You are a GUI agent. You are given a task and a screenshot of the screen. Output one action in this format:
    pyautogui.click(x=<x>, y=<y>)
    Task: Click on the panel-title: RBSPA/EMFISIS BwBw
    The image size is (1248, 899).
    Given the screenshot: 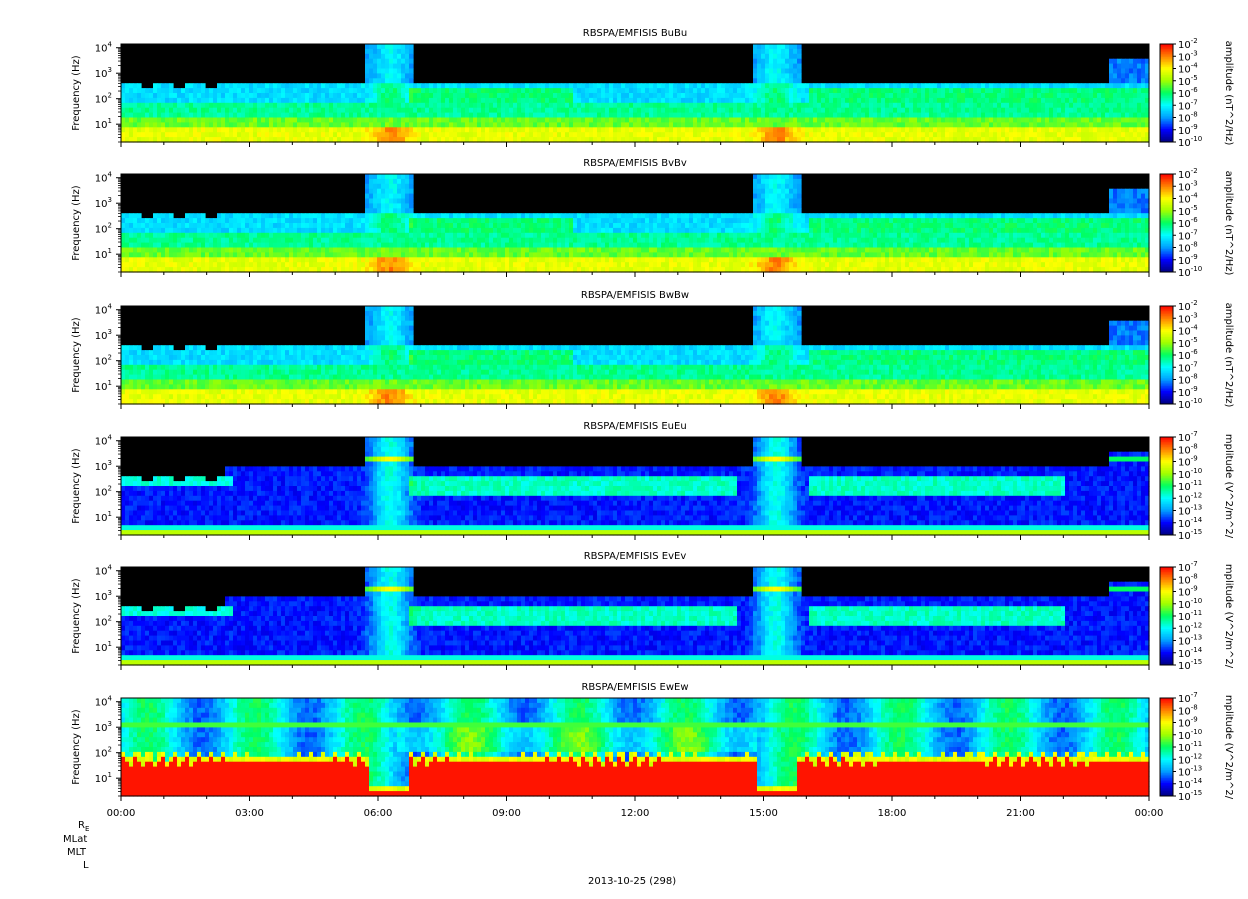 What is the action you would take?
    pyautogui.click(x=635, y=295)
    